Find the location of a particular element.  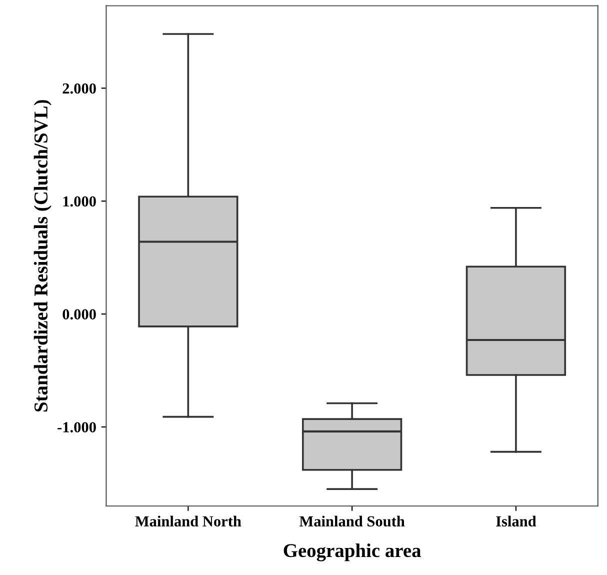

y-axis-title: Standardized Residuals (Clutch/SVL) is located at coordinates (43, 256).